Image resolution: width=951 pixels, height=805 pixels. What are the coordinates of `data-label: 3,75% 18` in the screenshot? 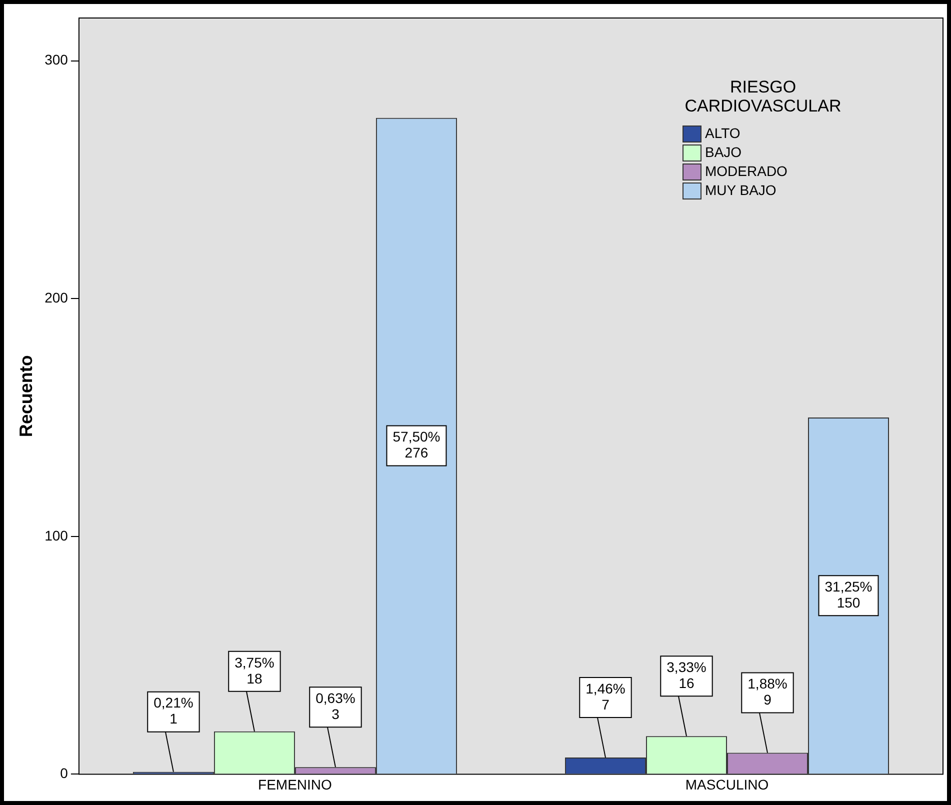 It's located at (254, 670).